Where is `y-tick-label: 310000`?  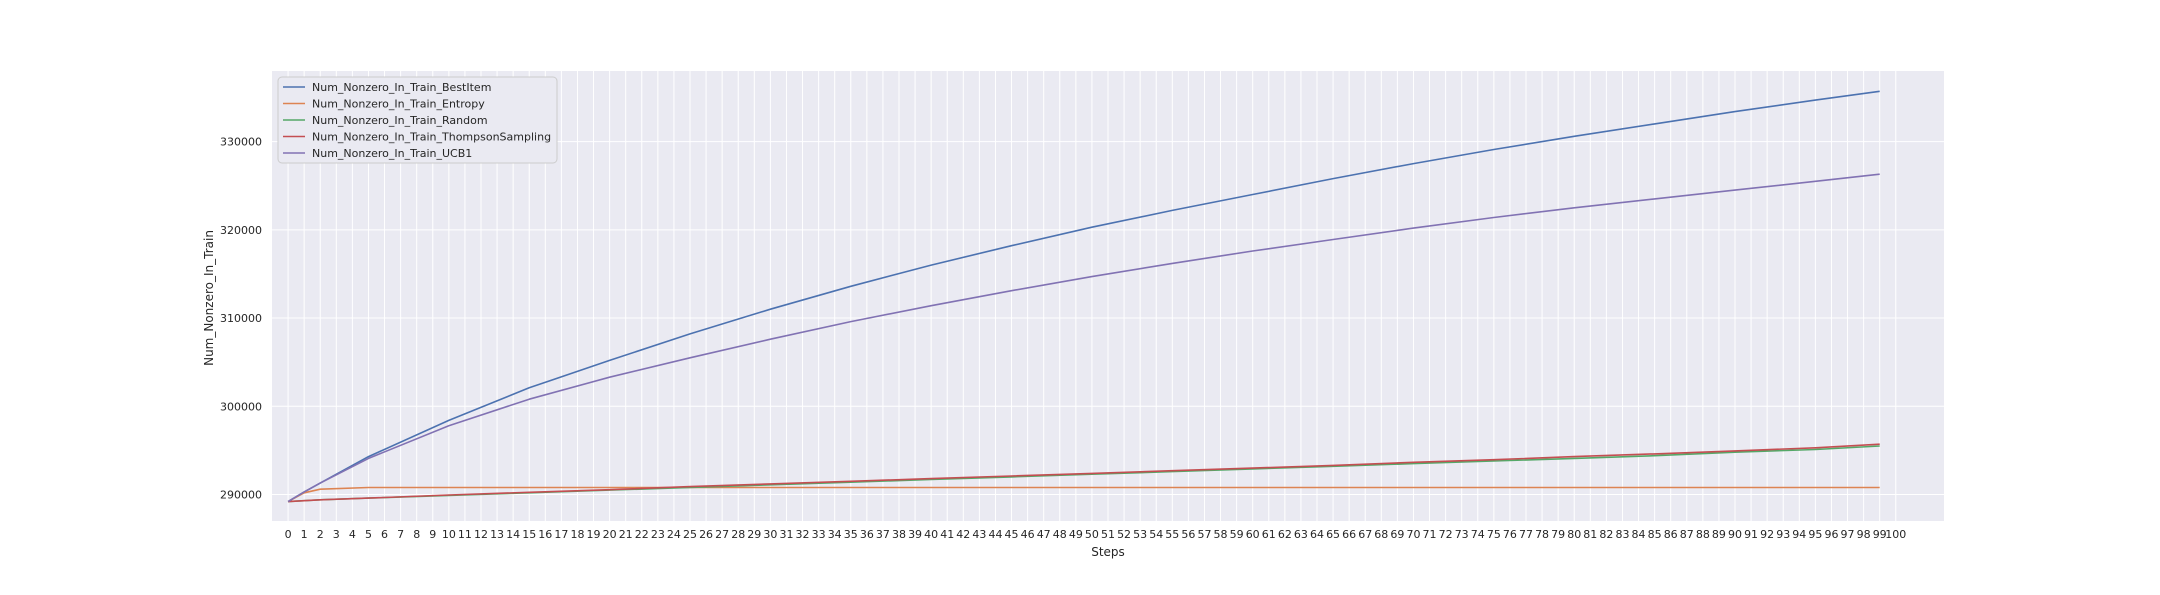
y-tick-label: 310000 is located at coordinates (241, 318).